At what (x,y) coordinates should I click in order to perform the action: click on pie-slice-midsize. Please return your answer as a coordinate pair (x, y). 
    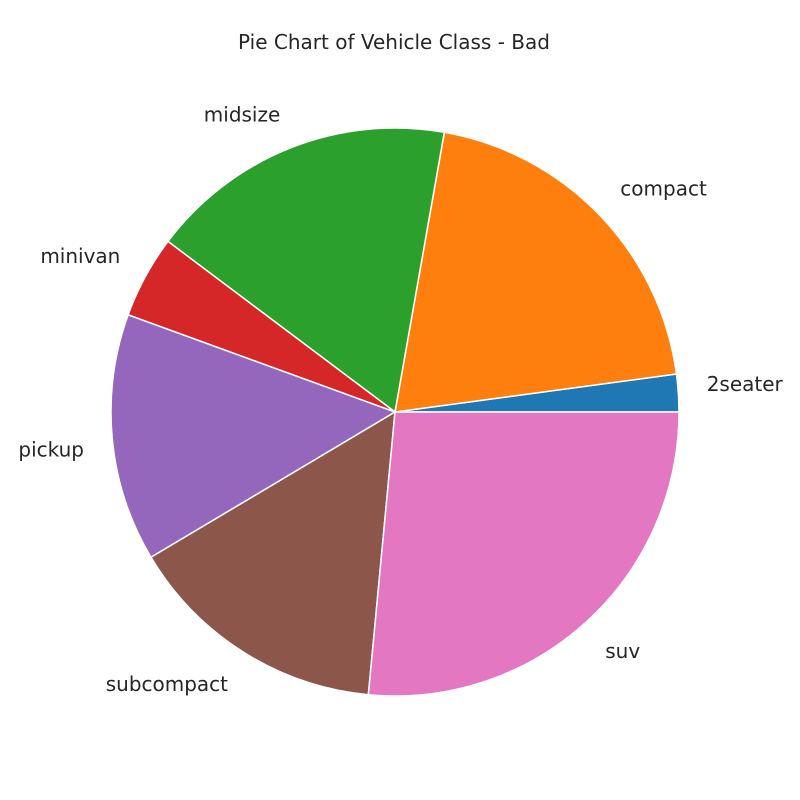
    Looking at the image, I should click on (306, 270).